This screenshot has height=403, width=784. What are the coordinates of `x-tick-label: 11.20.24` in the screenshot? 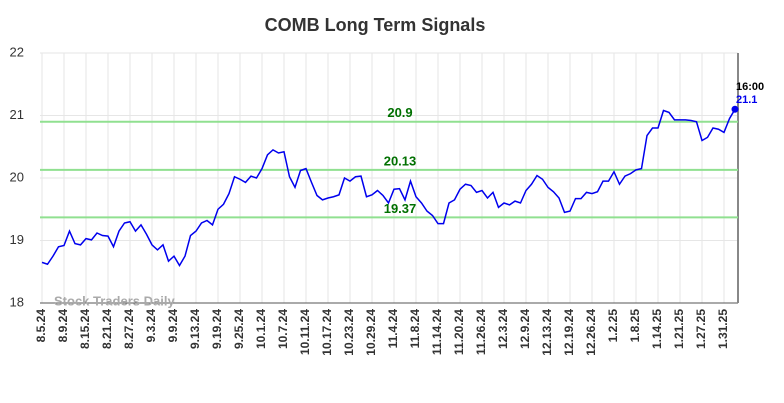 It's located at (459, 332).